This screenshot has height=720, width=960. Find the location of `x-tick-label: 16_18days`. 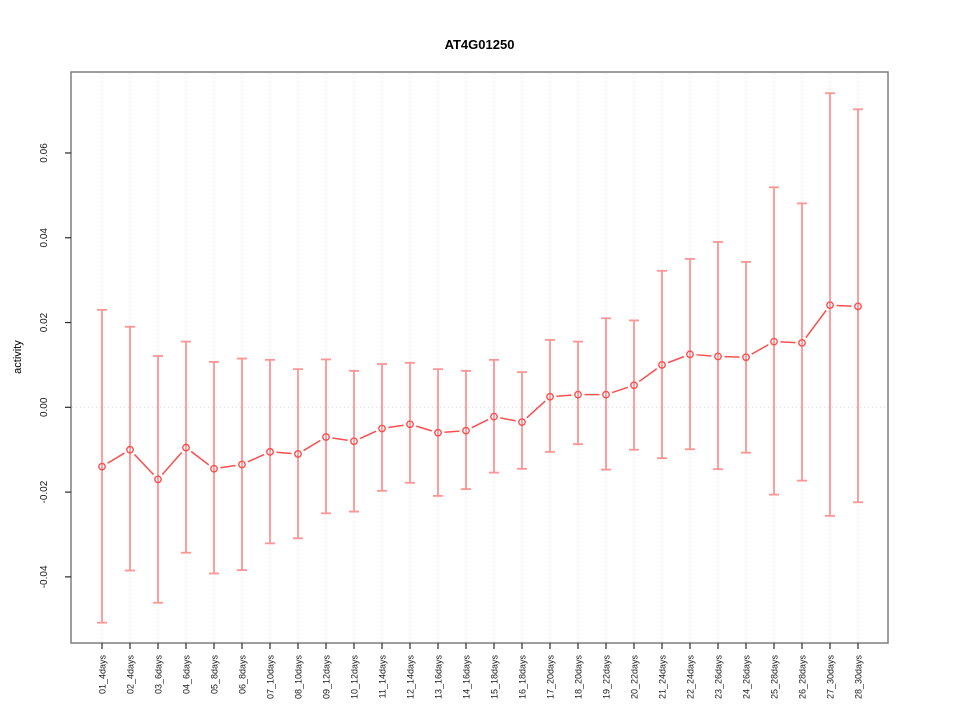

x-tick-label: 16_18days is located at coordinates (523, 677).